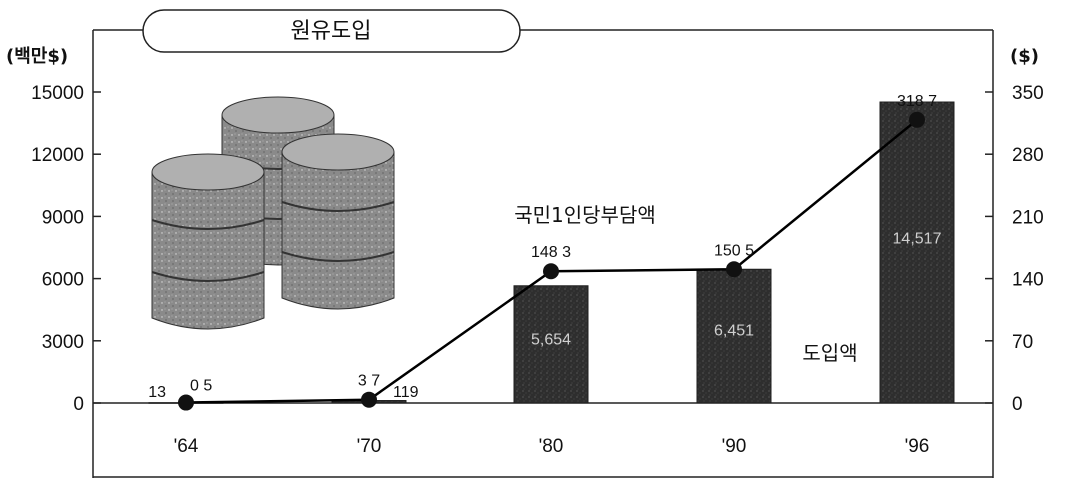 The height and width of the screenshot is (480, 1068). I want to click on right-tick-label: 210, so click(1028, 217).